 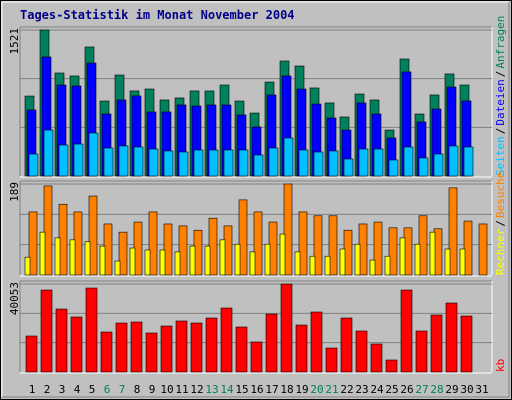 What do you see at coordinates (500, 156) in the screenshot?
I see `legend-label: Seiten` at bounding box center [500, 156].